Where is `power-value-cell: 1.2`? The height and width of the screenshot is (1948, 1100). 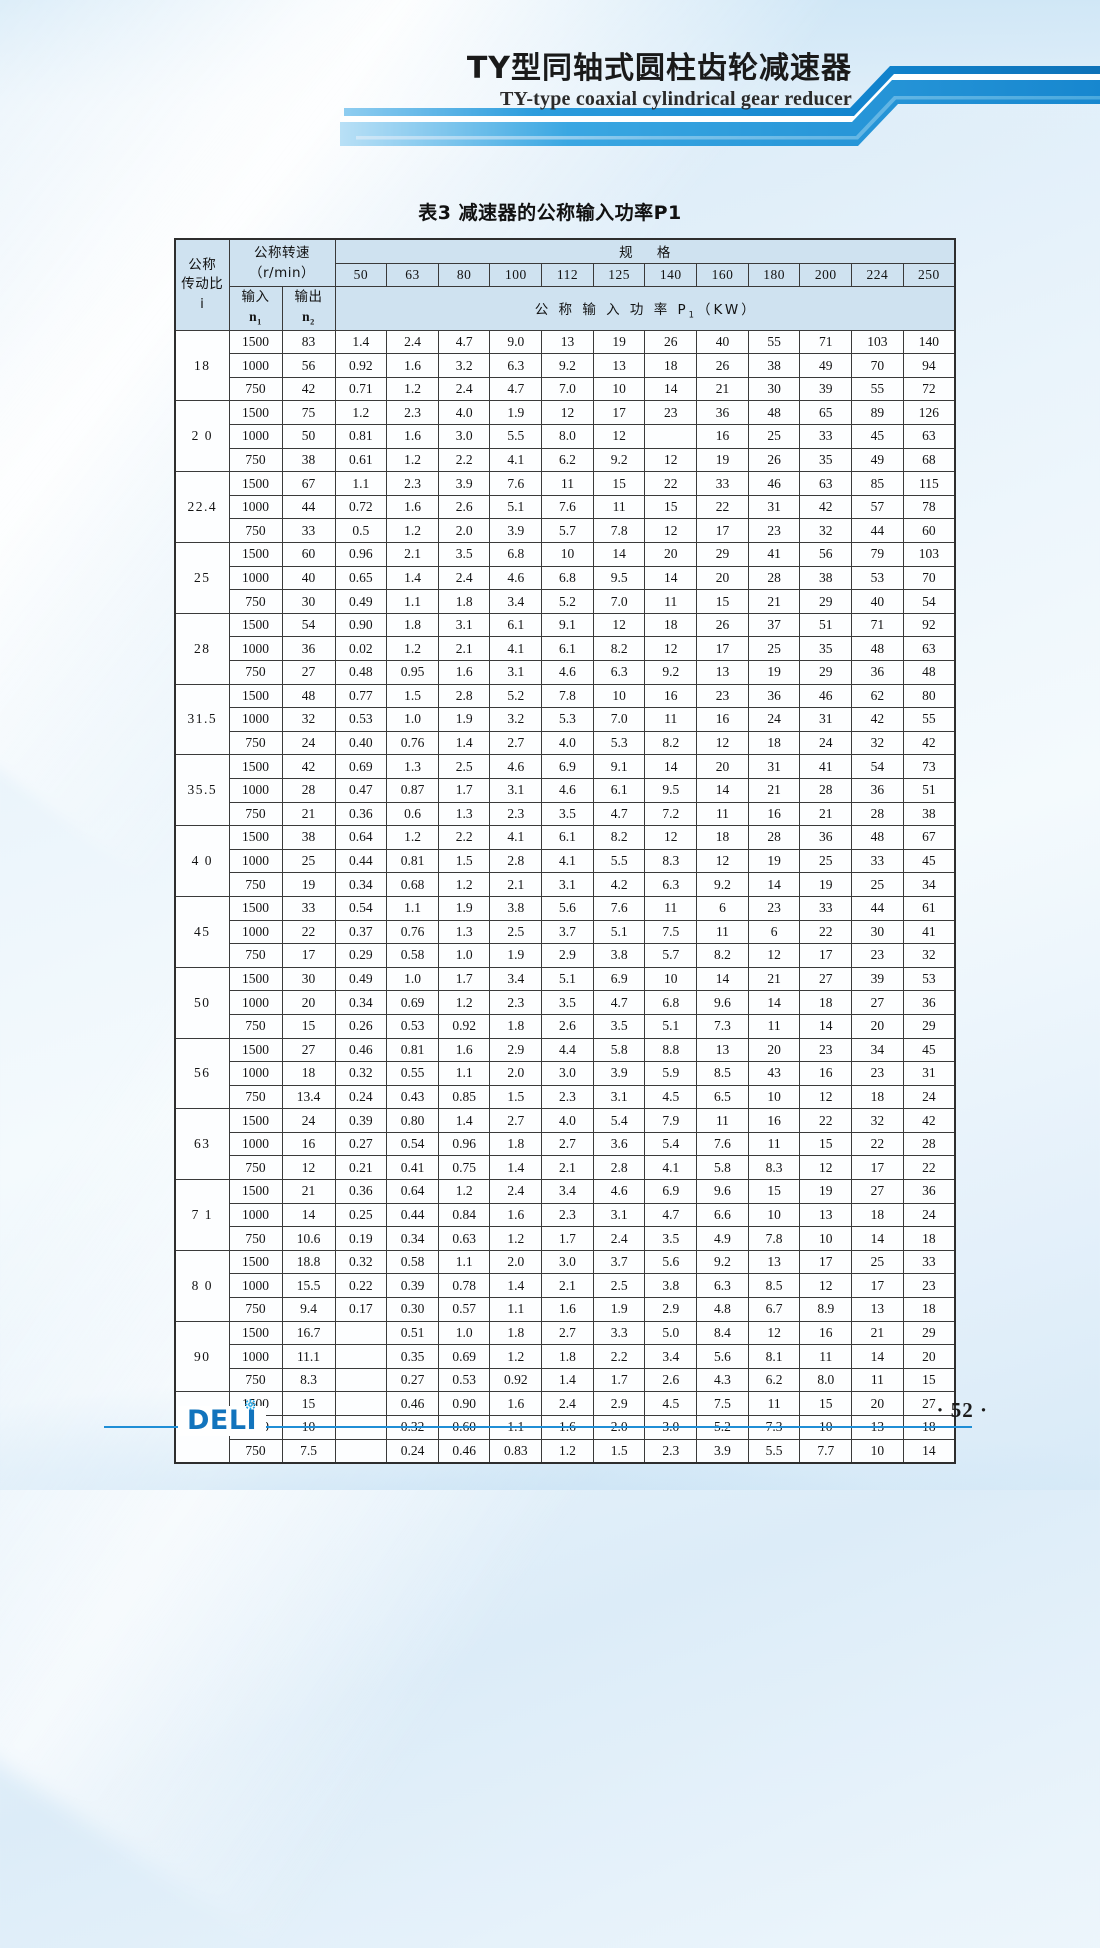
power-value-cell: 1.2 is located at coordinates (464, 1002).